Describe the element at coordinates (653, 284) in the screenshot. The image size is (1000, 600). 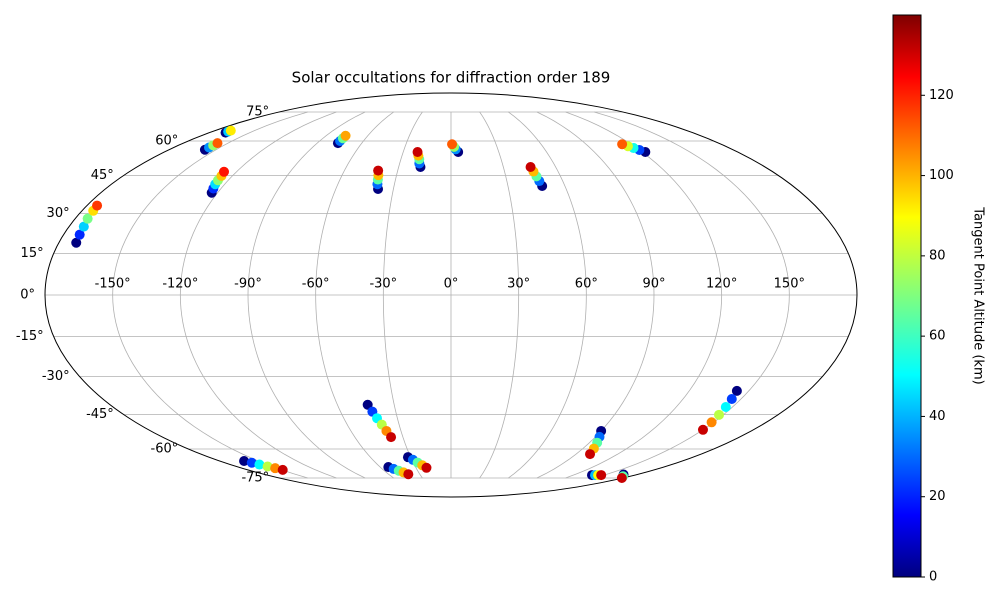
I see `lon-tick-label: 90°` at that location.